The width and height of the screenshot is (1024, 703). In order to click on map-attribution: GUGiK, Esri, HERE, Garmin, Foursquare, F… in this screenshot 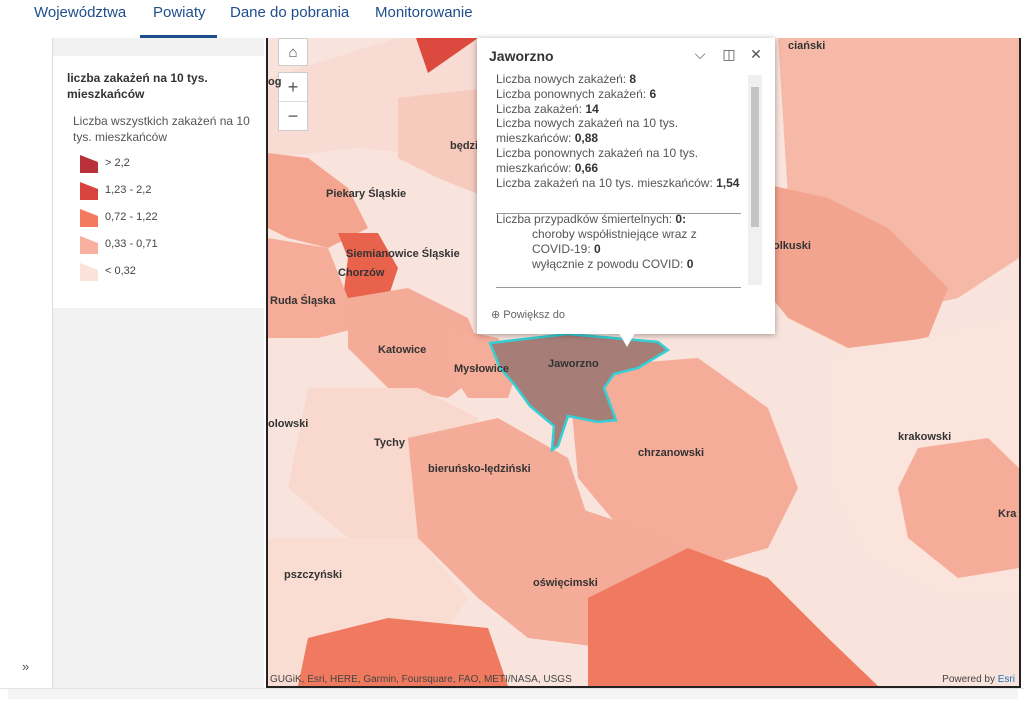, I will do `click(421, 679)`.